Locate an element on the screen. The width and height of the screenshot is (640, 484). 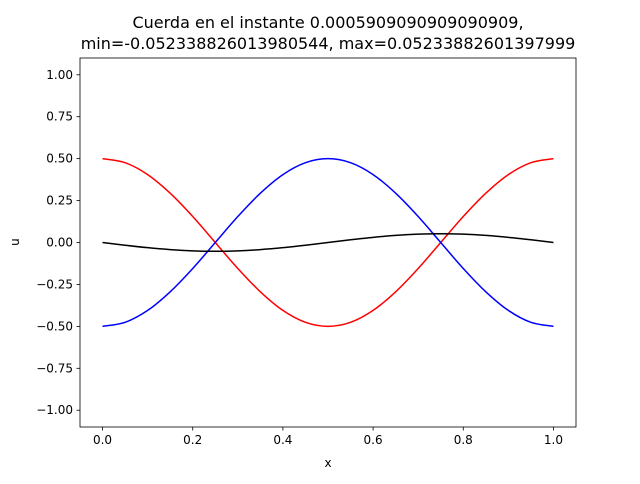
y-tick-label: −0.75 is located at coordinates (54, 368).